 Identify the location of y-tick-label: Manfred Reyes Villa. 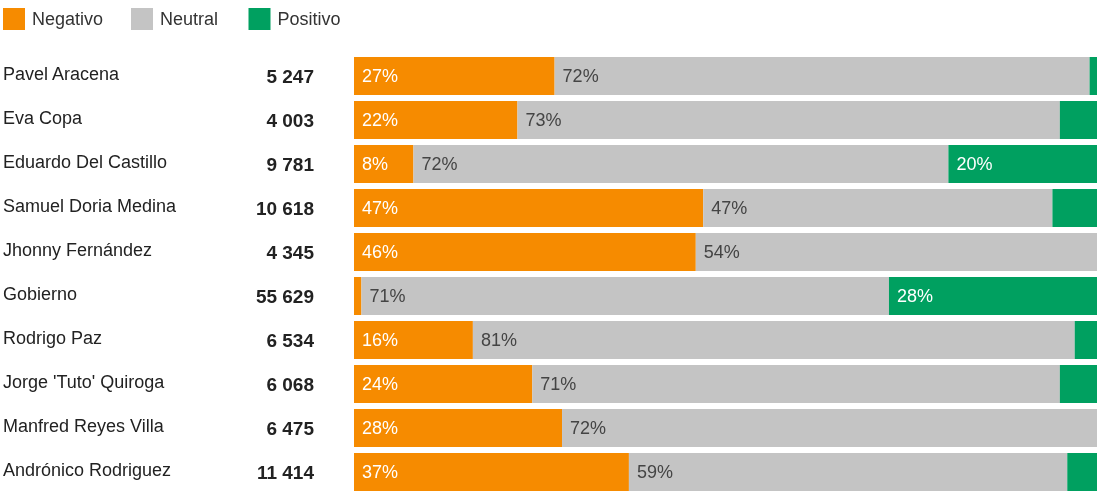
(84, 426).